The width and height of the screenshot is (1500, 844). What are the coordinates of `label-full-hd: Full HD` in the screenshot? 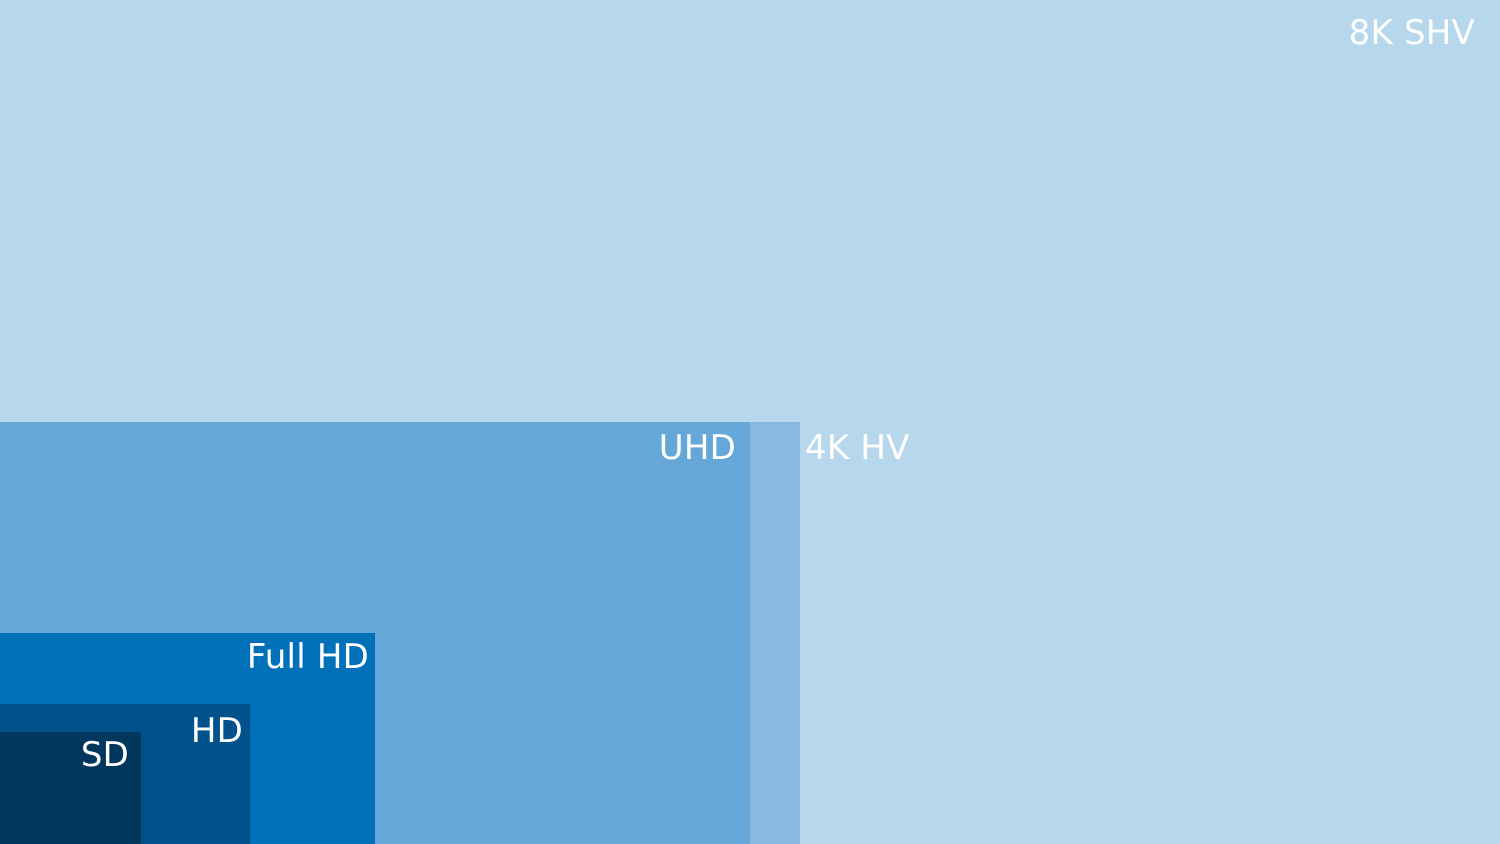 It's located at (307, 657).